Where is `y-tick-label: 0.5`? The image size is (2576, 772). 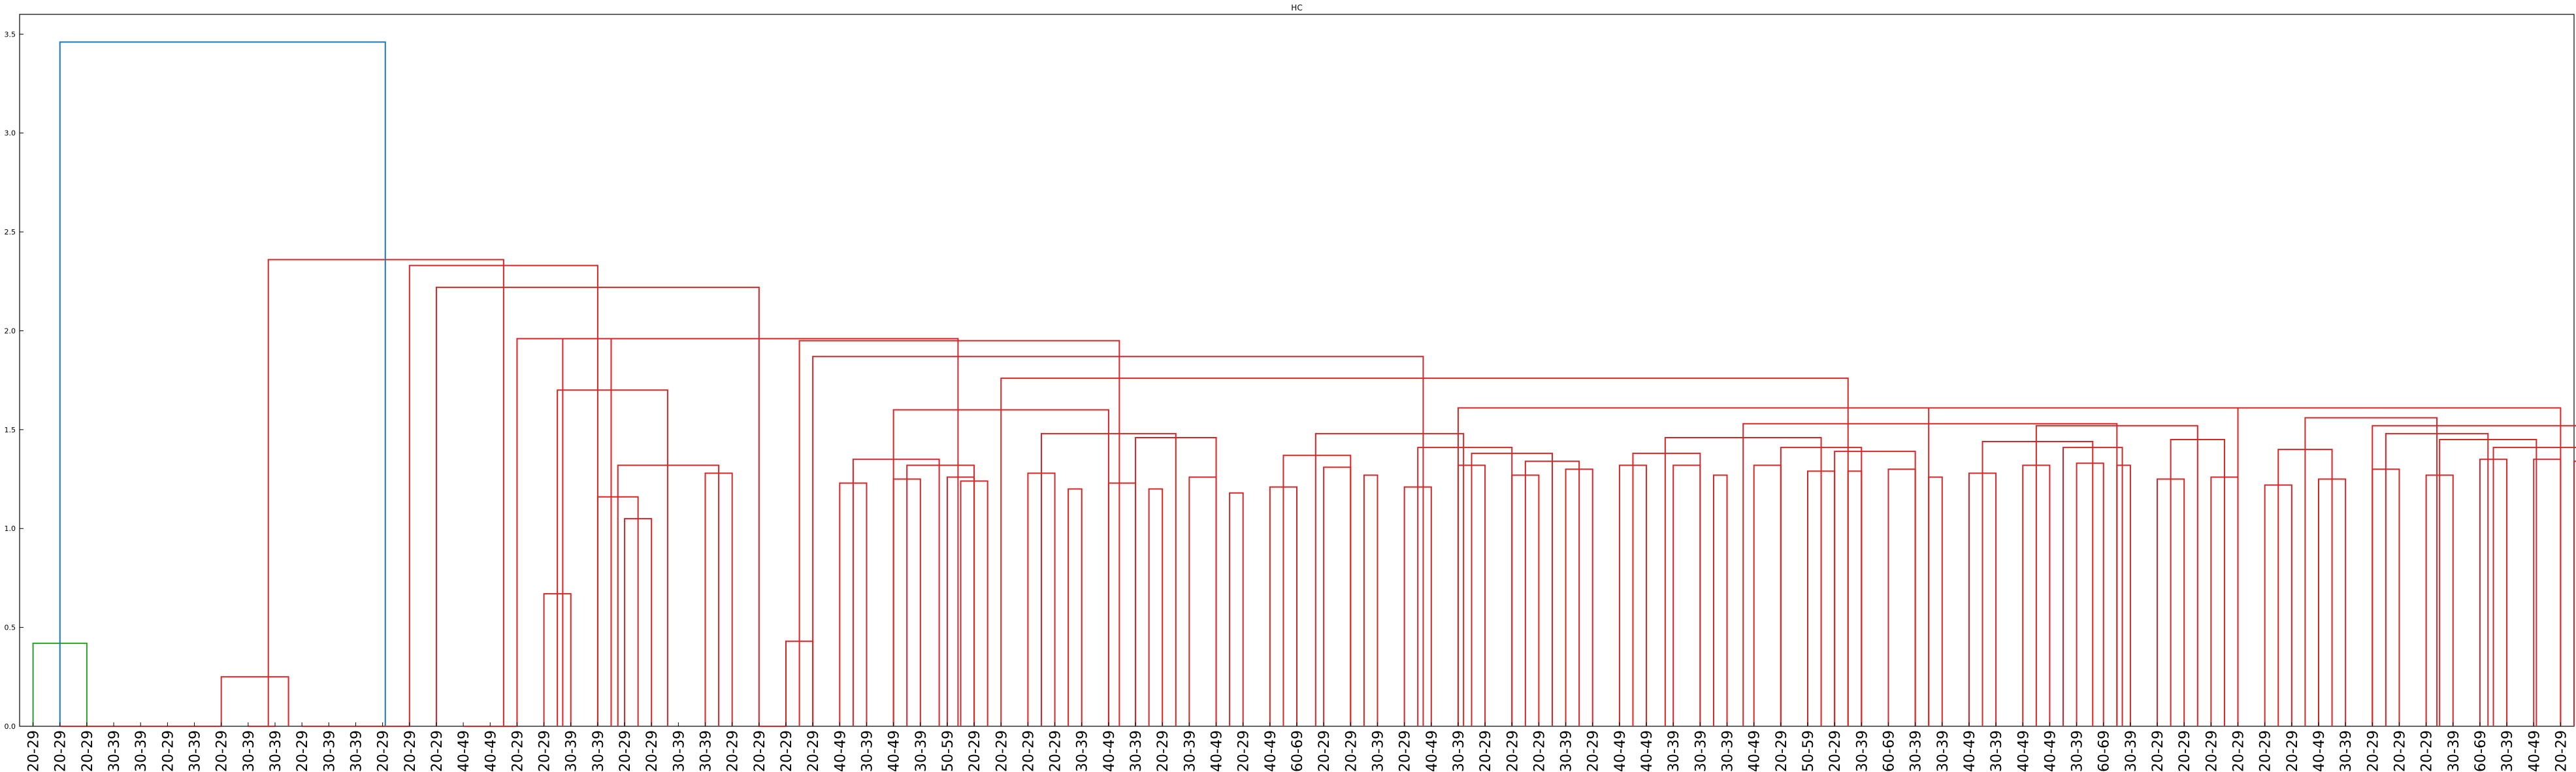 y-tick-label: 0.5 is located at coordinates (10, 628).